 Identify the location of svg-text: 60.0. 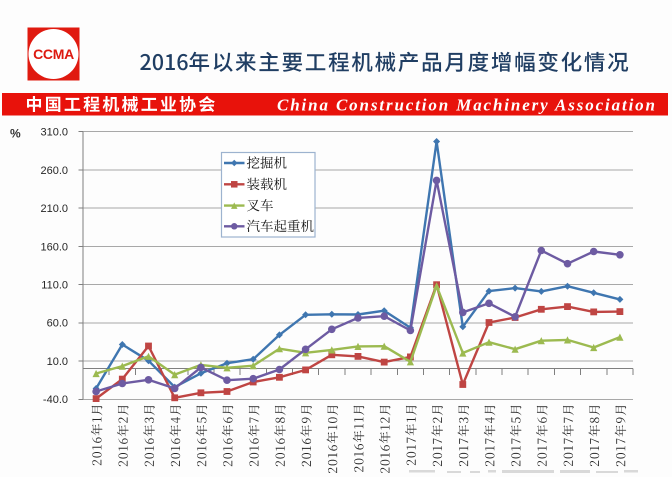
(57, 324).